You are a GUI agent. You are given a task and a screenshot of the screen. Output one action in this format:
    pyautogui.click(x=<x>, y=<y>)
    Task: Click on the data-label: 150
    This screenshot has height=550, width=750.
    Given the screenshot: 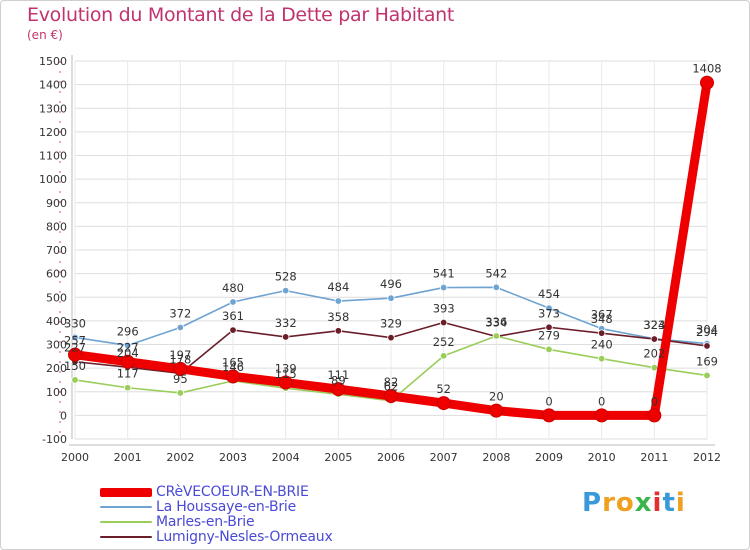 What is the action you would take?
    pyautogui.click(x=75, y=366)
    